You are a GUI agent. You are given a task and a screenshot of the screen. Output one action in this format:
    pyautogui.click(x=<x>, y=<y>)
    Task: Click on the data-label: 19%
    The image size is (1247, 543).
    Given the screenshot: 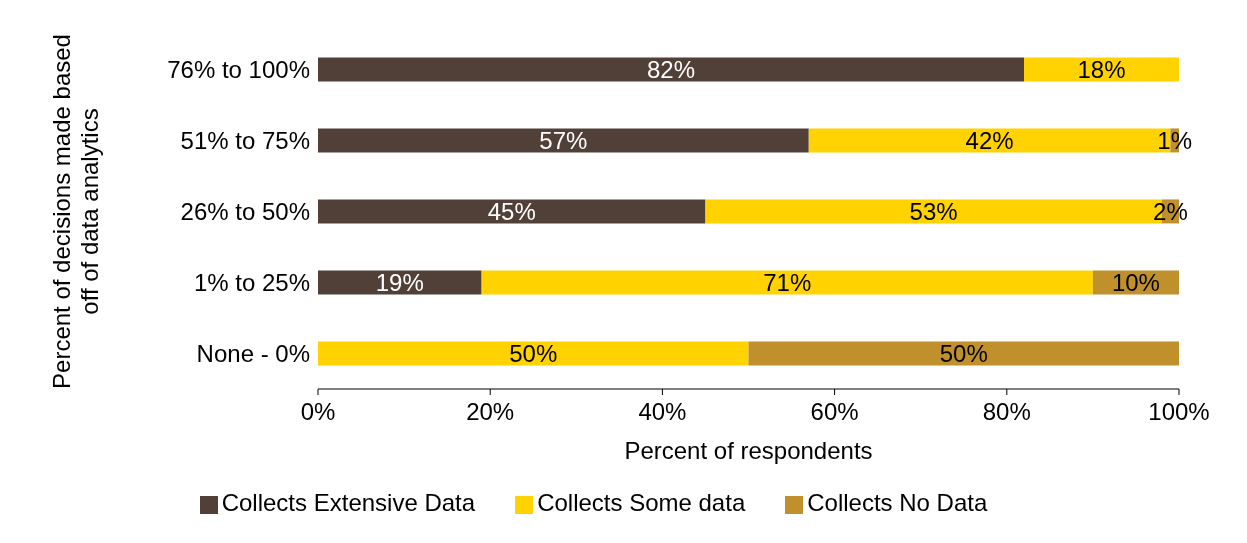 What is the action you would take?
    pyautogui.click(x=399, y=282)
    